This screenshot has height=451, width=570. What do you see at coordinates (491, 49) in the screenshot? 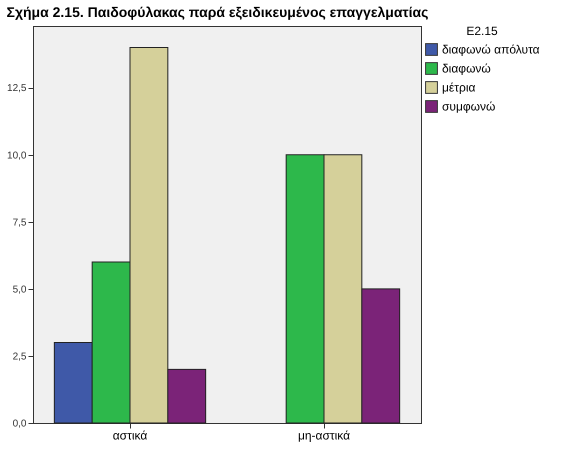
I see `legend-label: διαφωνώ απόλυτα` at bounding box center [491, 49].